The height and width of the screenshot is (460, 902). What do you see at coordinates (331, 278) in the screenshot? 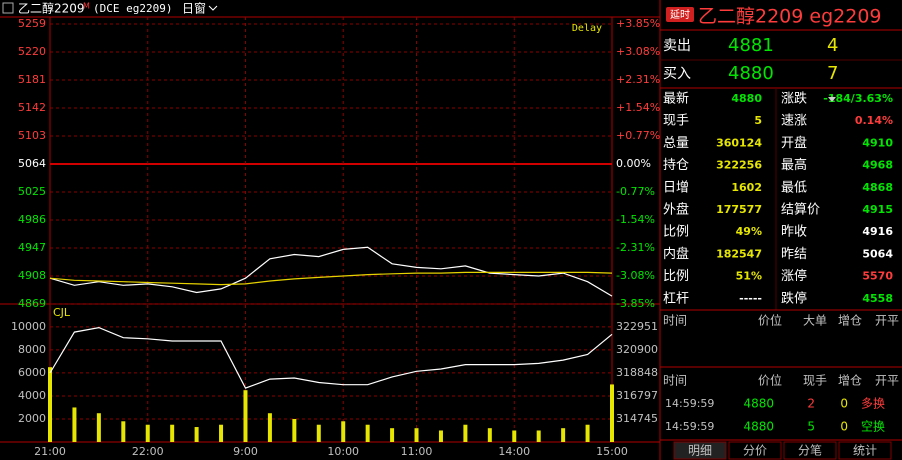
I see `series-line` at bounding box center [331, 278].